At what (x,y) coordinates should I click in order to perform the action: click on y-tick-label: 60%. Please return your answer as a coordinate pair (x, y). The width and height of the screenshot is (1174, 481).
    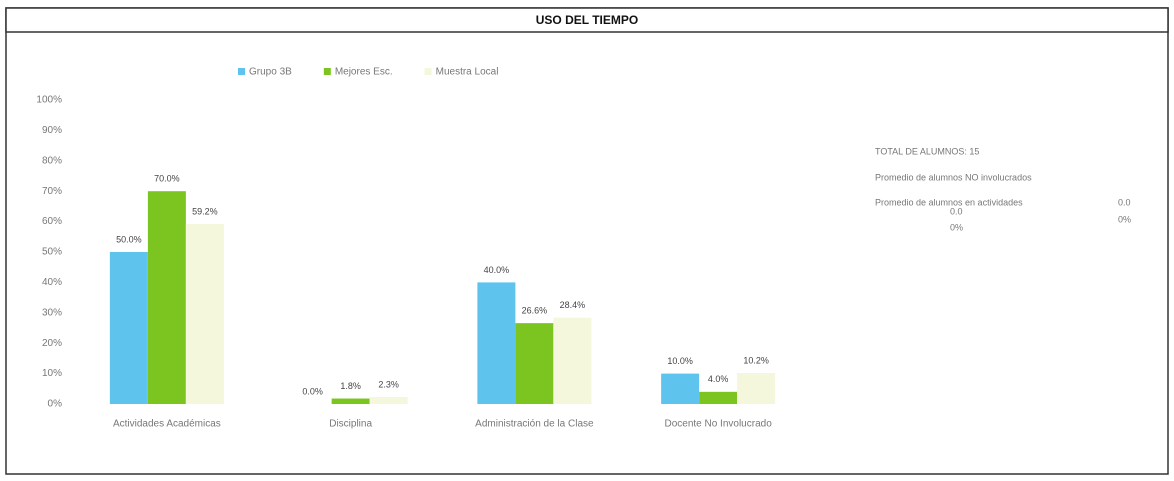
    Looking at the image, I should click on (52, 221).